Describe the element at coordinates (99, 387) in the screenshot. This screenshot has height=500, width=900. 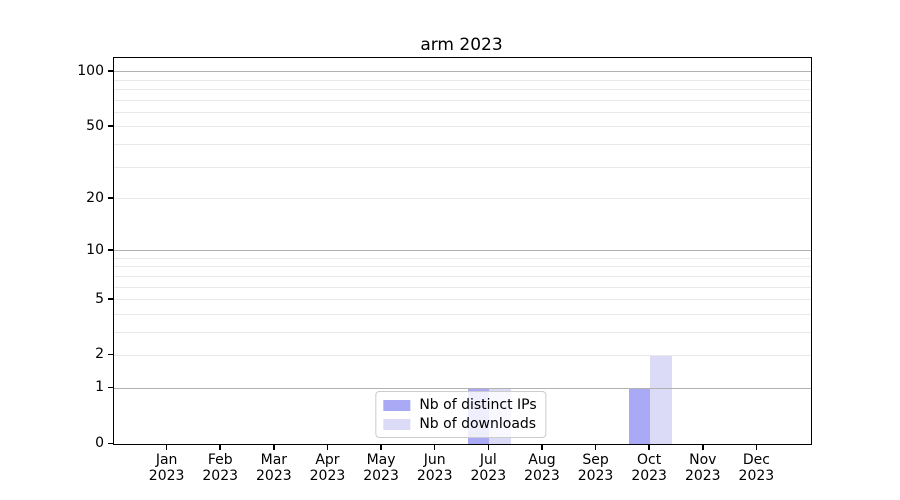
I see `y-tick-label: 1` at that location.